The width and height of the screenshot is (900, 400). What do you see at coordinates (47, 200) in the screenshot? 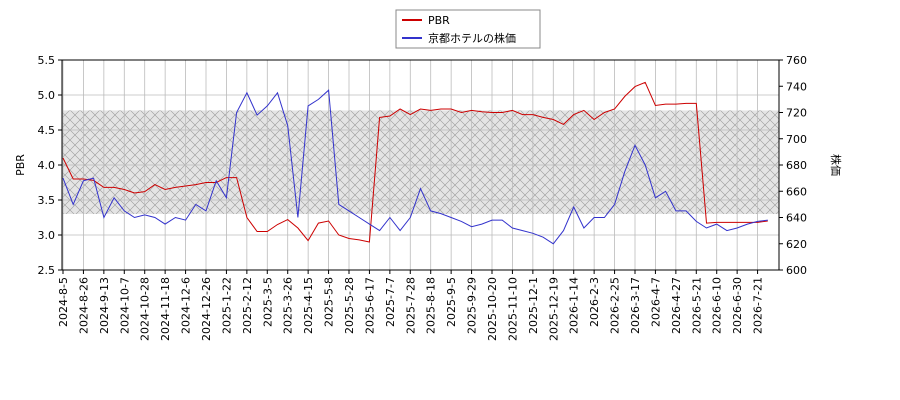
I see `y-tick-label: 3.5` at bounding box center [47, 200].